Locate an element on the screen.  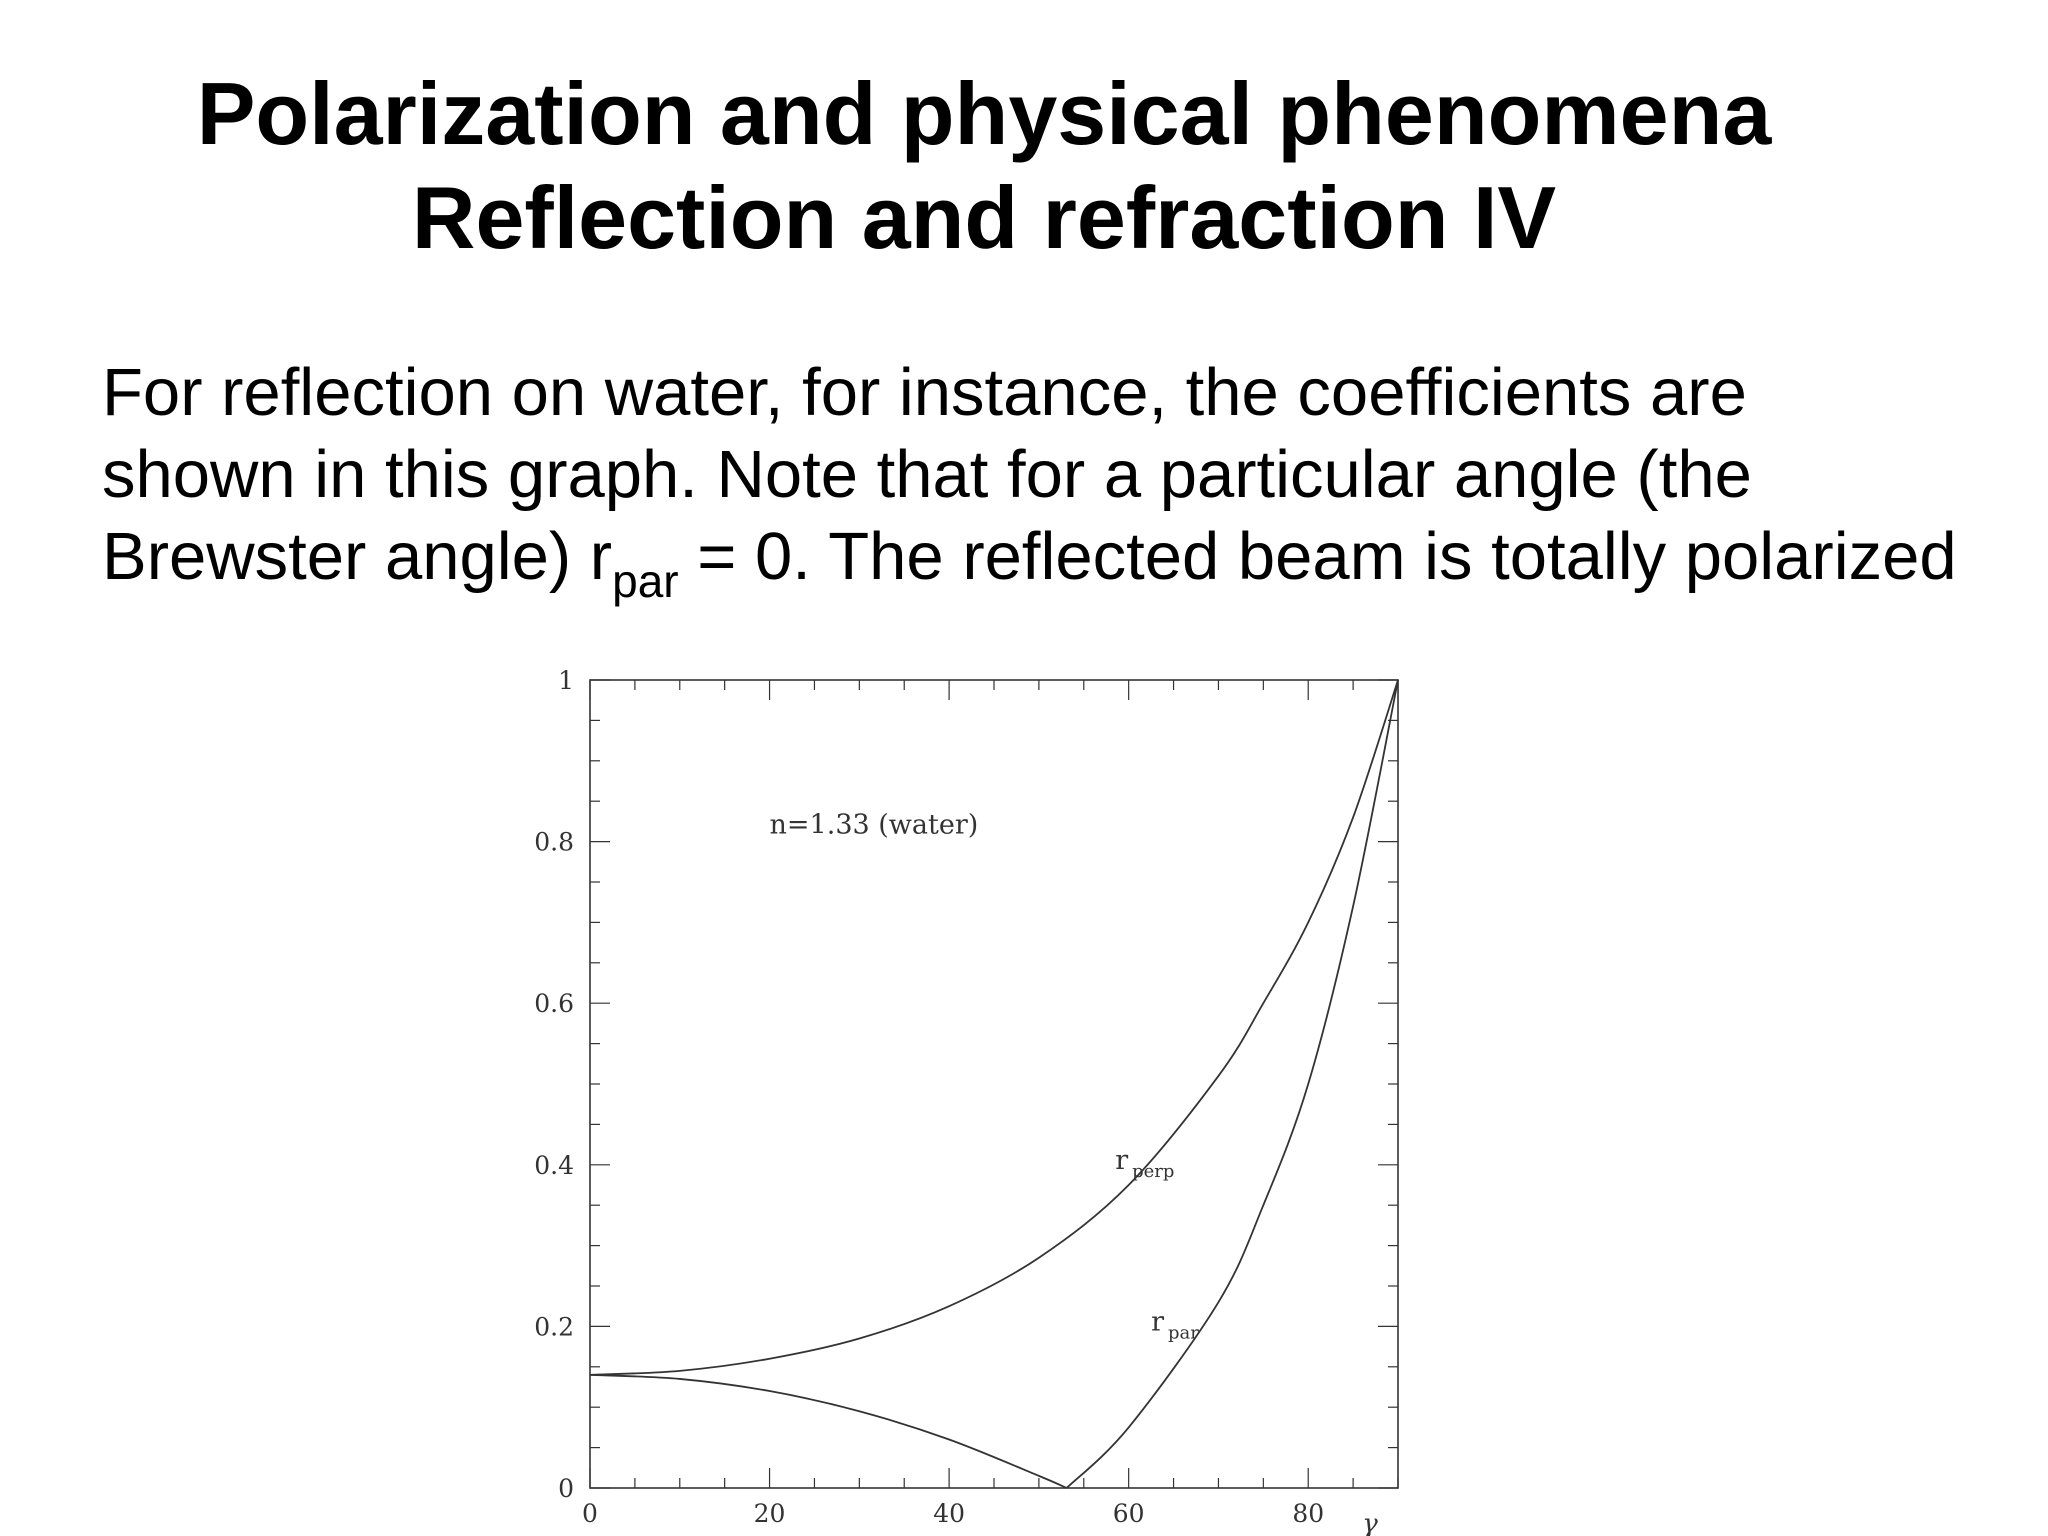
x-tick-label: 40 is located at coordinates (949, 1513).